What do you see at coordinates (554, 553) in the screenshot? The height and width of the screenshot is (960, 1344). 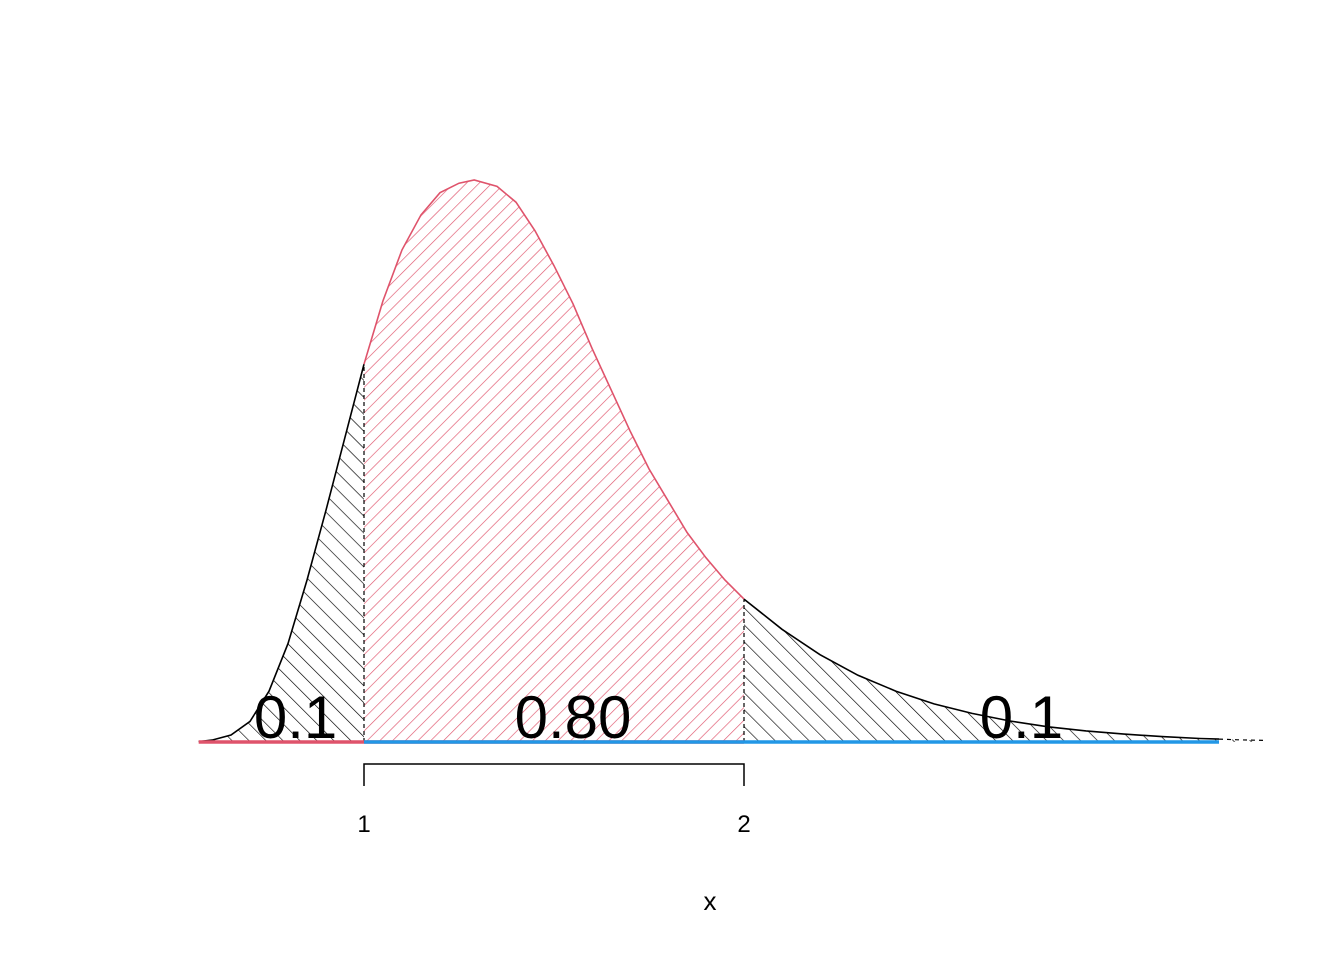 I see `region-dividers` at bounding box center [554, 553].